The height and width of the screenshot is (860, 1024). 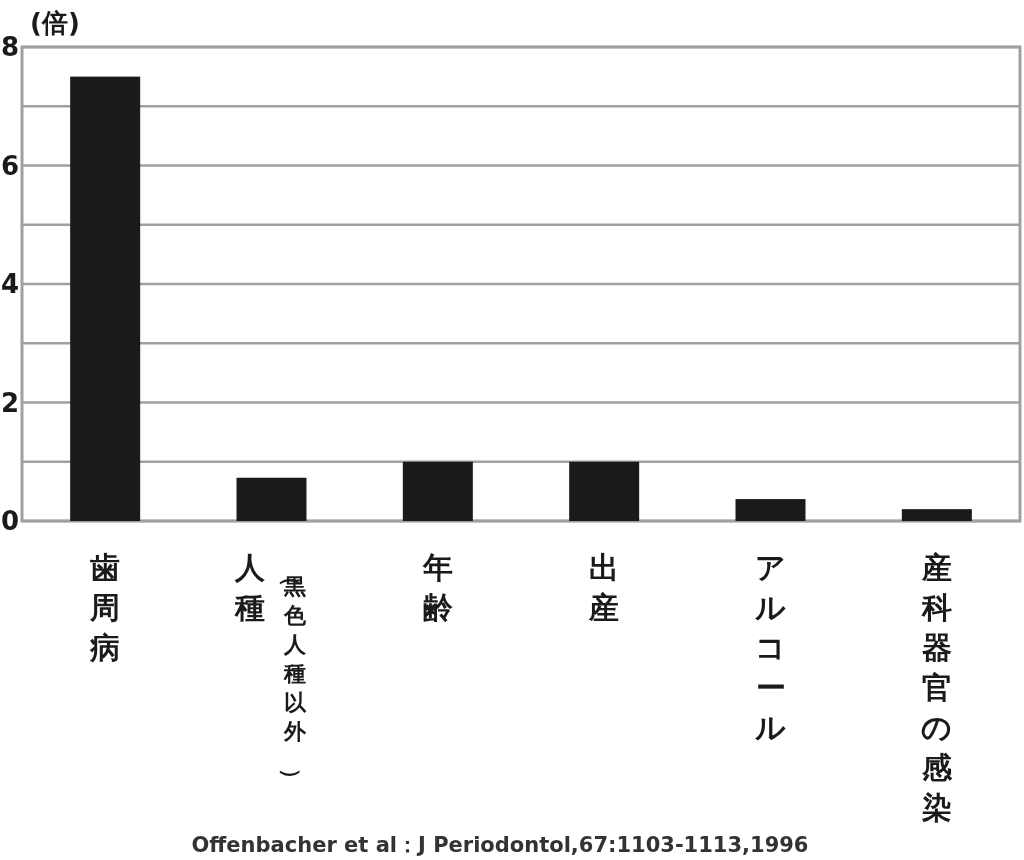 What do you see at coordinates (604, 587) in the screenshot?
I see `x-tick-label: 出産` at bounding box center [604, 587].